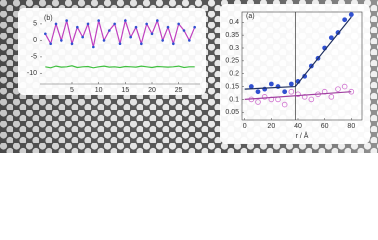  I want to click on y-tick-label: 0.35, so click(232, 35).